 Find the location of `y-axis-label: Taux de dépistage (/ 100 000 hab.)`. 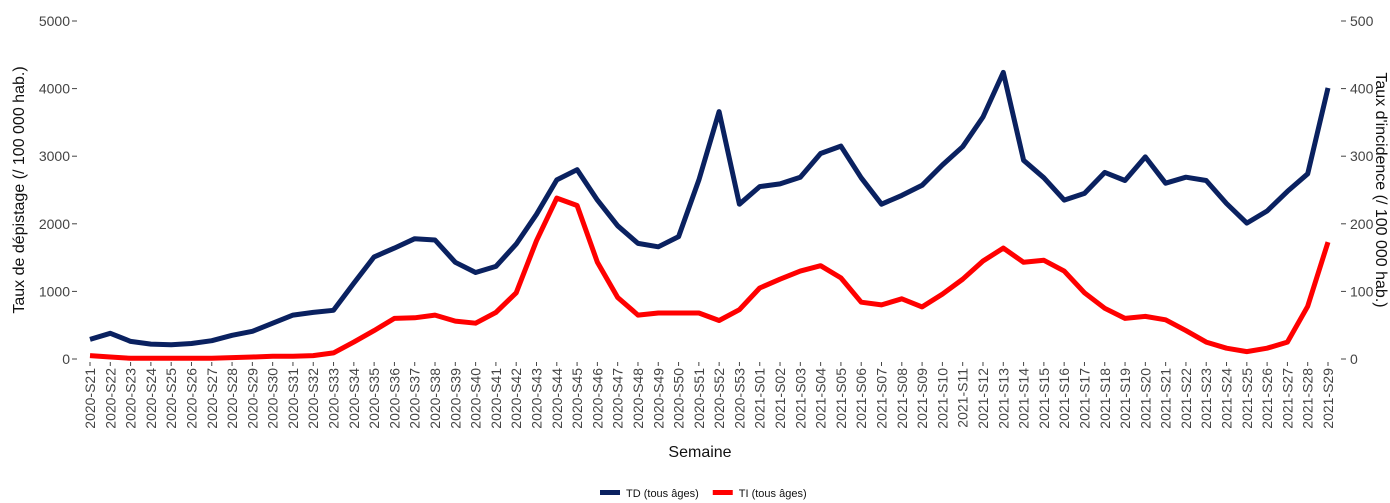

y-axis-label: Taux de dépistage (/ 100 000 hab.) is located at coordinates (19, 189).